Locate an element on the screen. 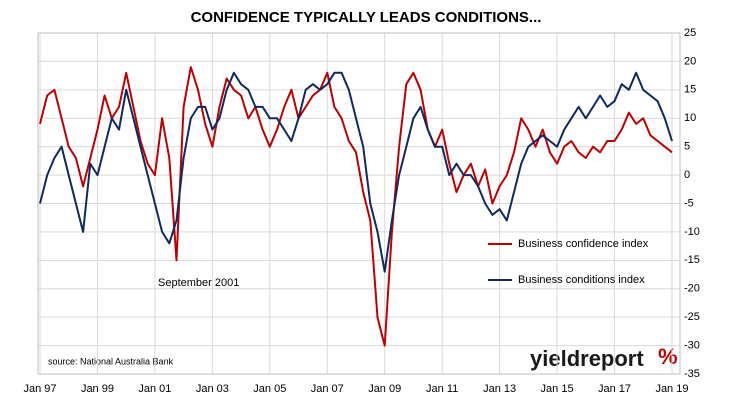 The image size is (732, 406). x-tick-label: Jan 19 is located at coordinates (671, 389).